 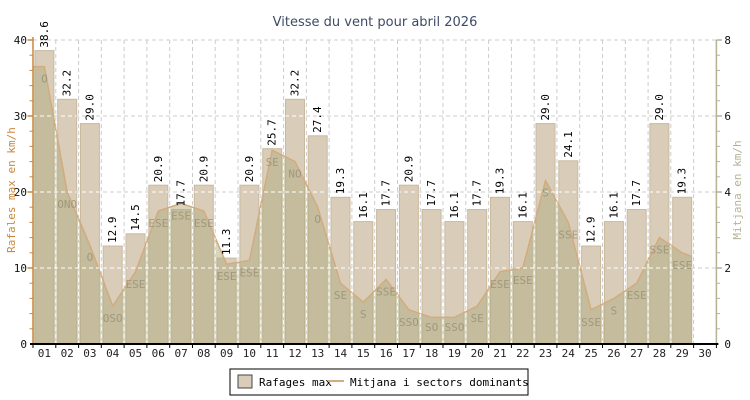 What do you see at coordinates (135, 217) in the screenshot?
I see `bar-value-05: 14.5` at bounding box center [135, 217].